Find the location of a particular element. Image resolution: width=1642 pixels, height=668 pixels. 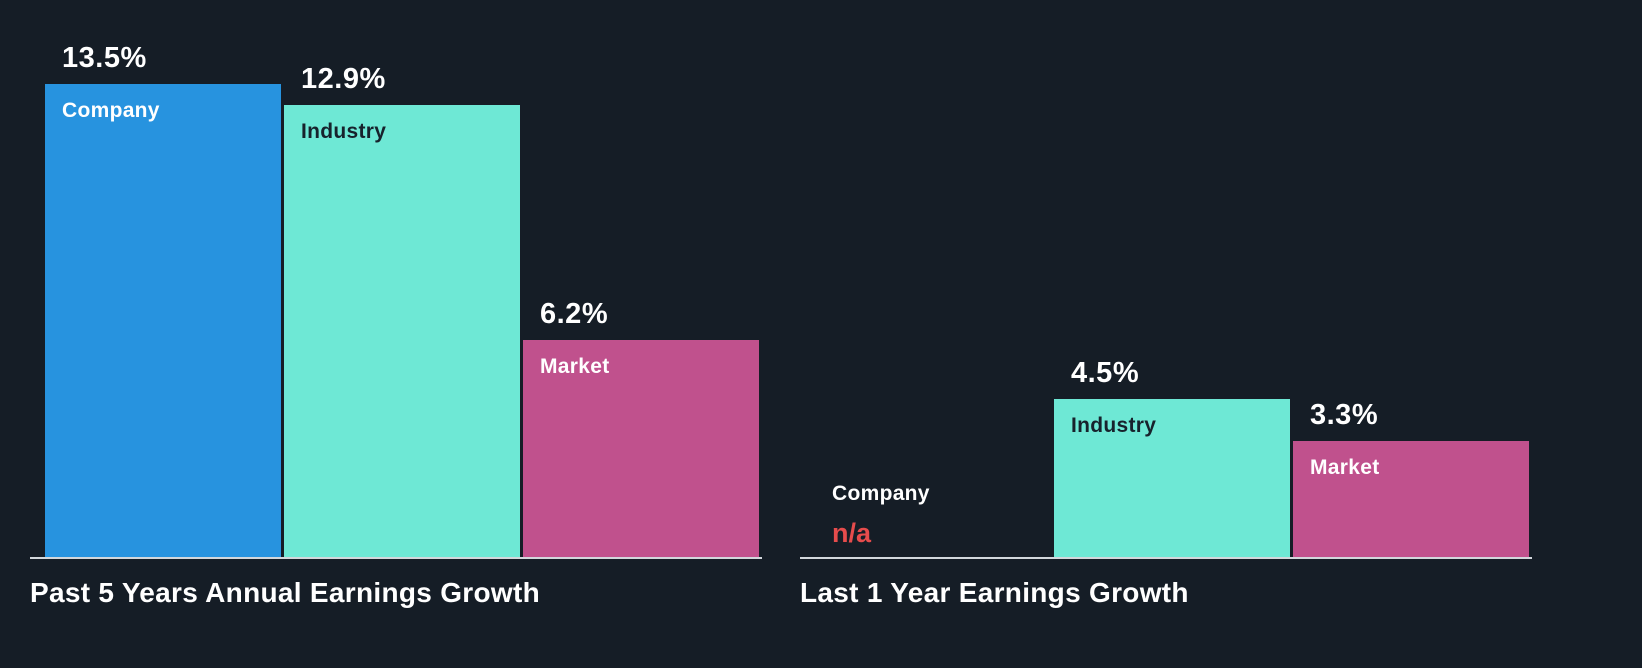

bar-slot-industry: 4.5% Industry is located at coordinates (1172, 457).